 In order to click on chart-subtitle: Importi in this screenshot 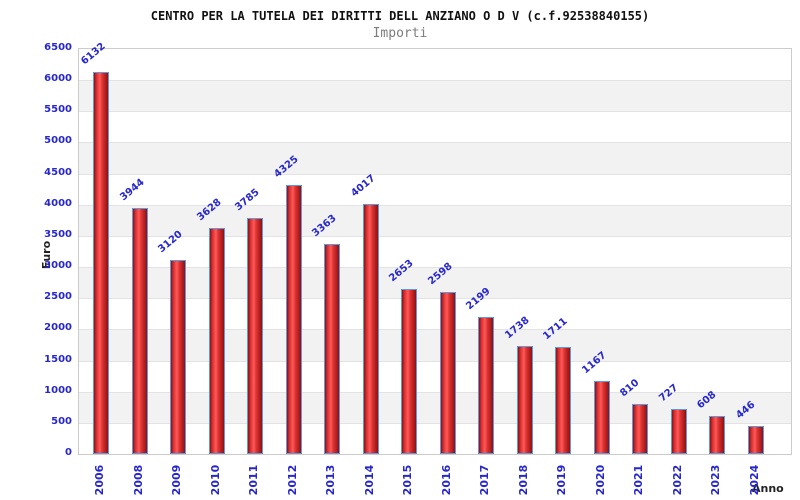, I will do `click(400, 33)`.